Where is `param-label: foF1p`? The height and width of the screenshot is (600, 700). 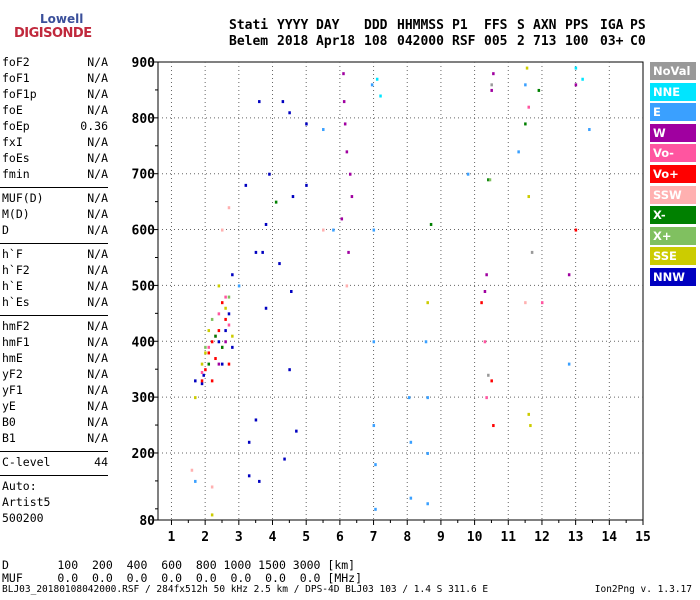
param-label: foF1p is located at coordinates (19, 94).